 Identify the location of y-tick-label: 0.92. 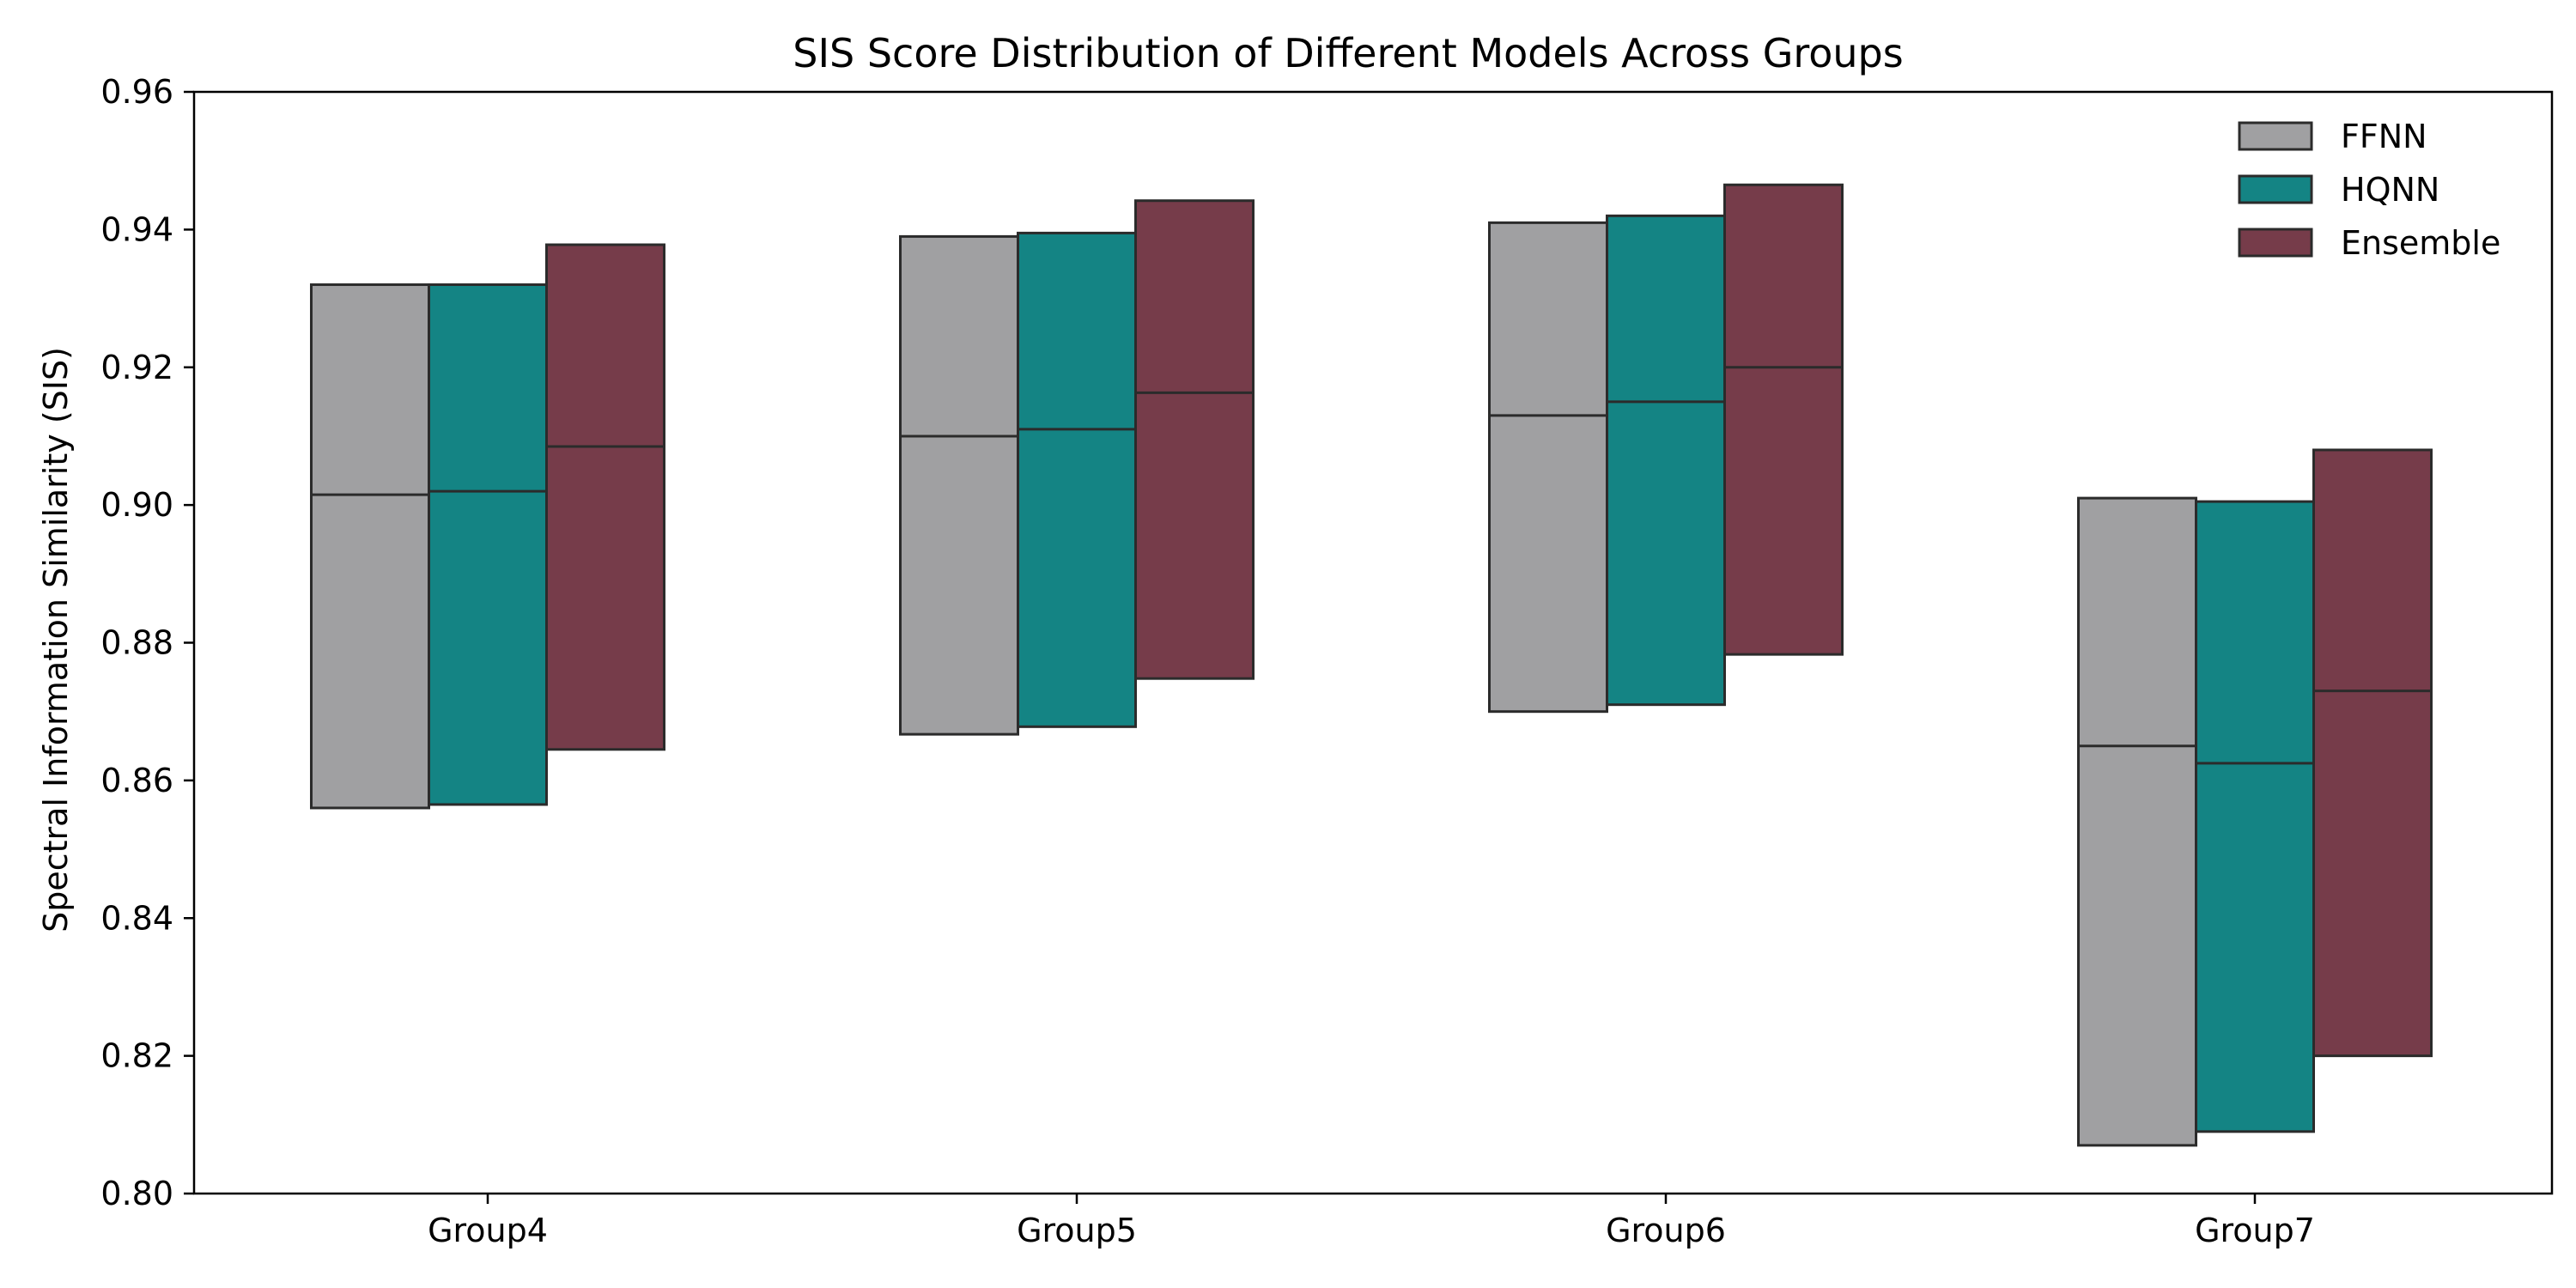
(137, 367).